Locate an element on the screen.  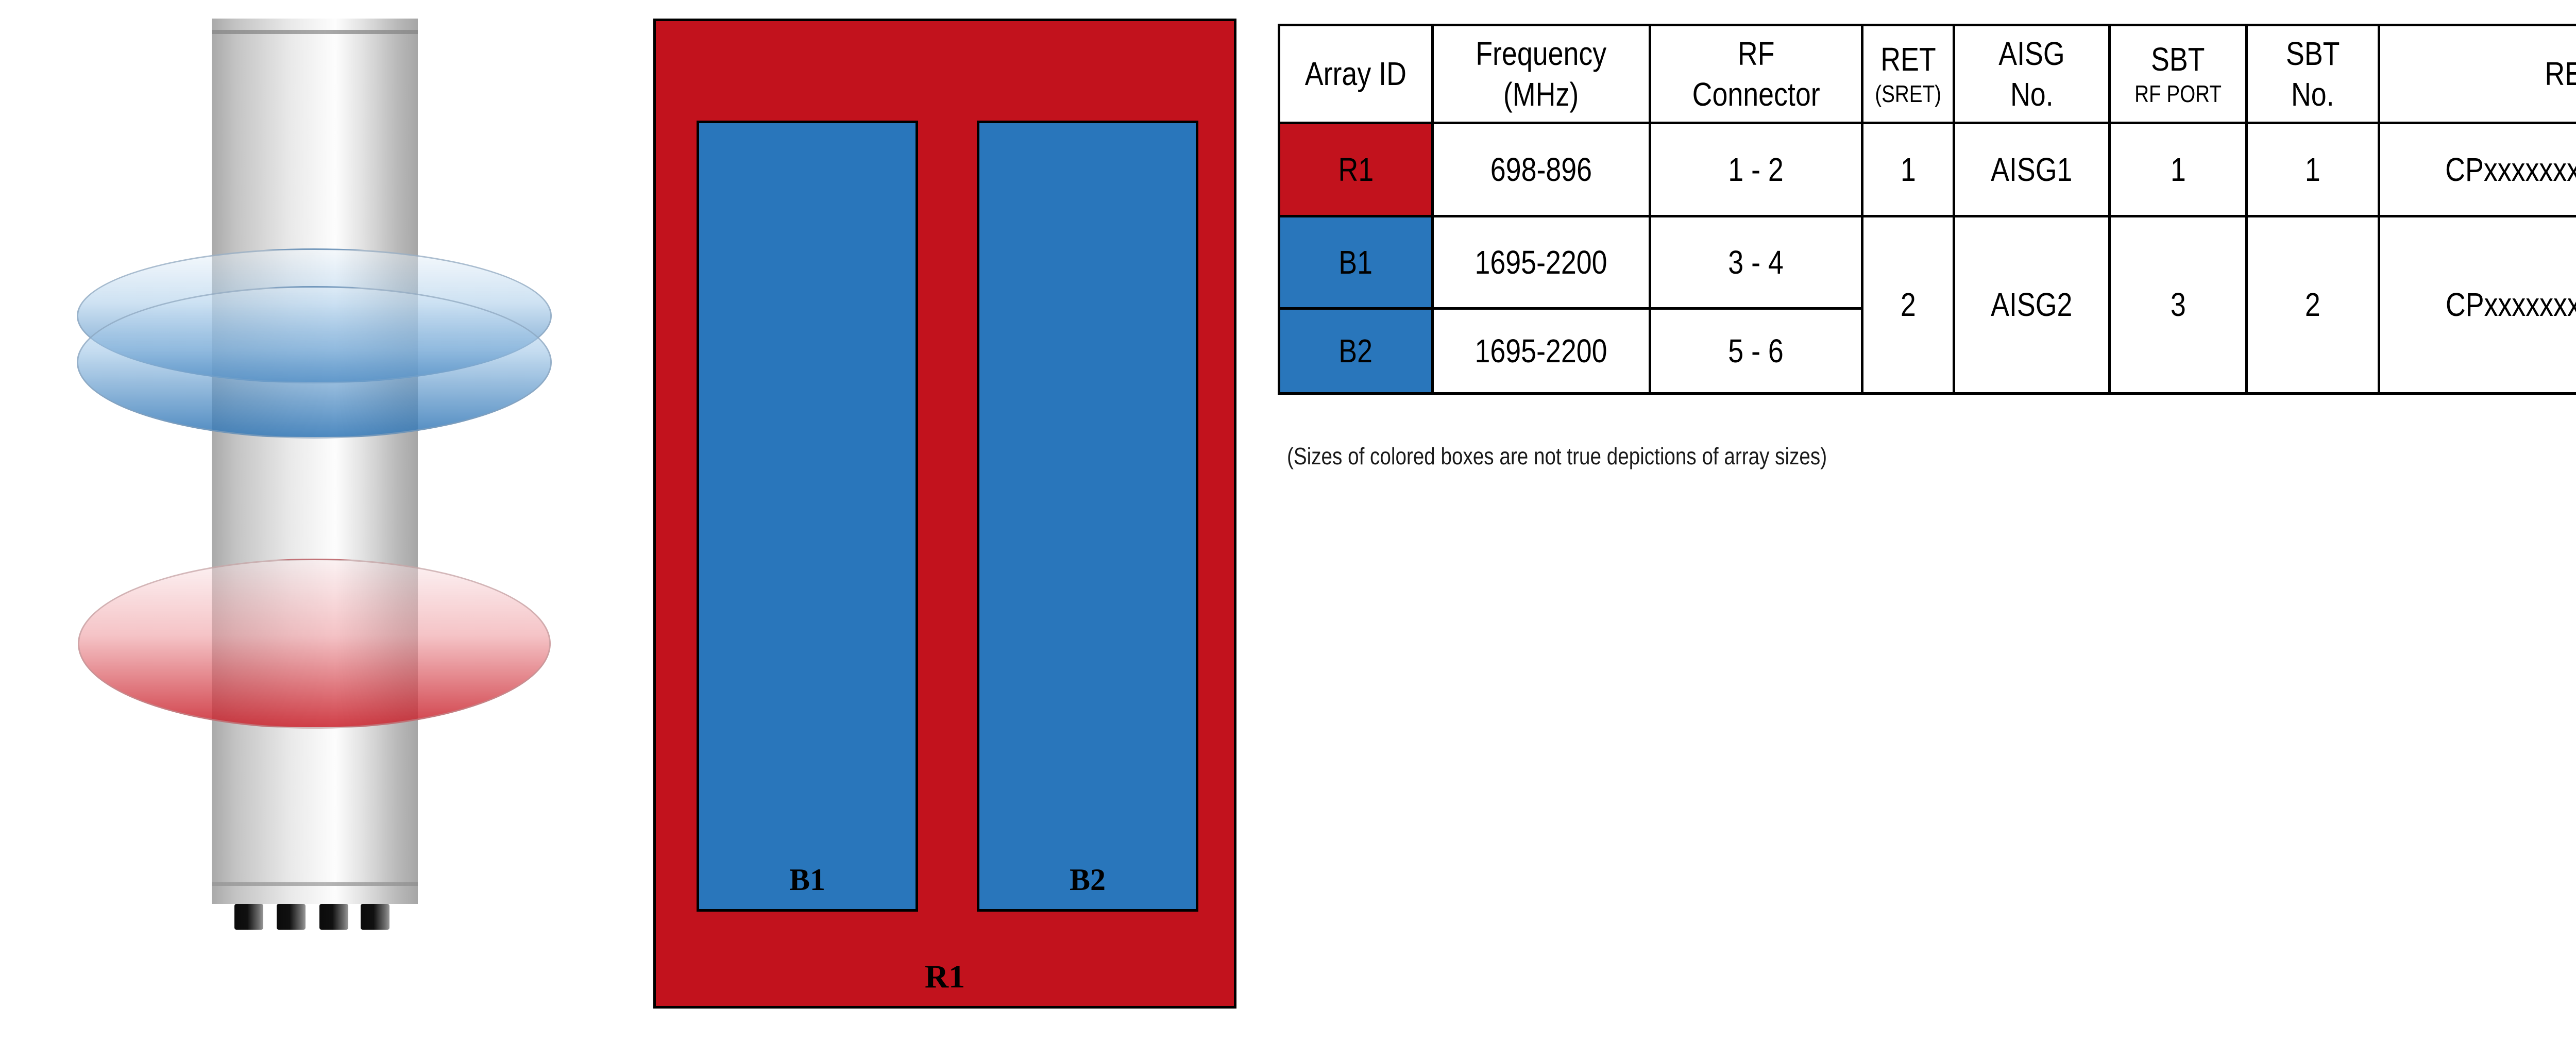
cell-r1-ret-uid: CPxxxxxxxxxxxxxxxxxR1 is located at coordinates (2477, 169).